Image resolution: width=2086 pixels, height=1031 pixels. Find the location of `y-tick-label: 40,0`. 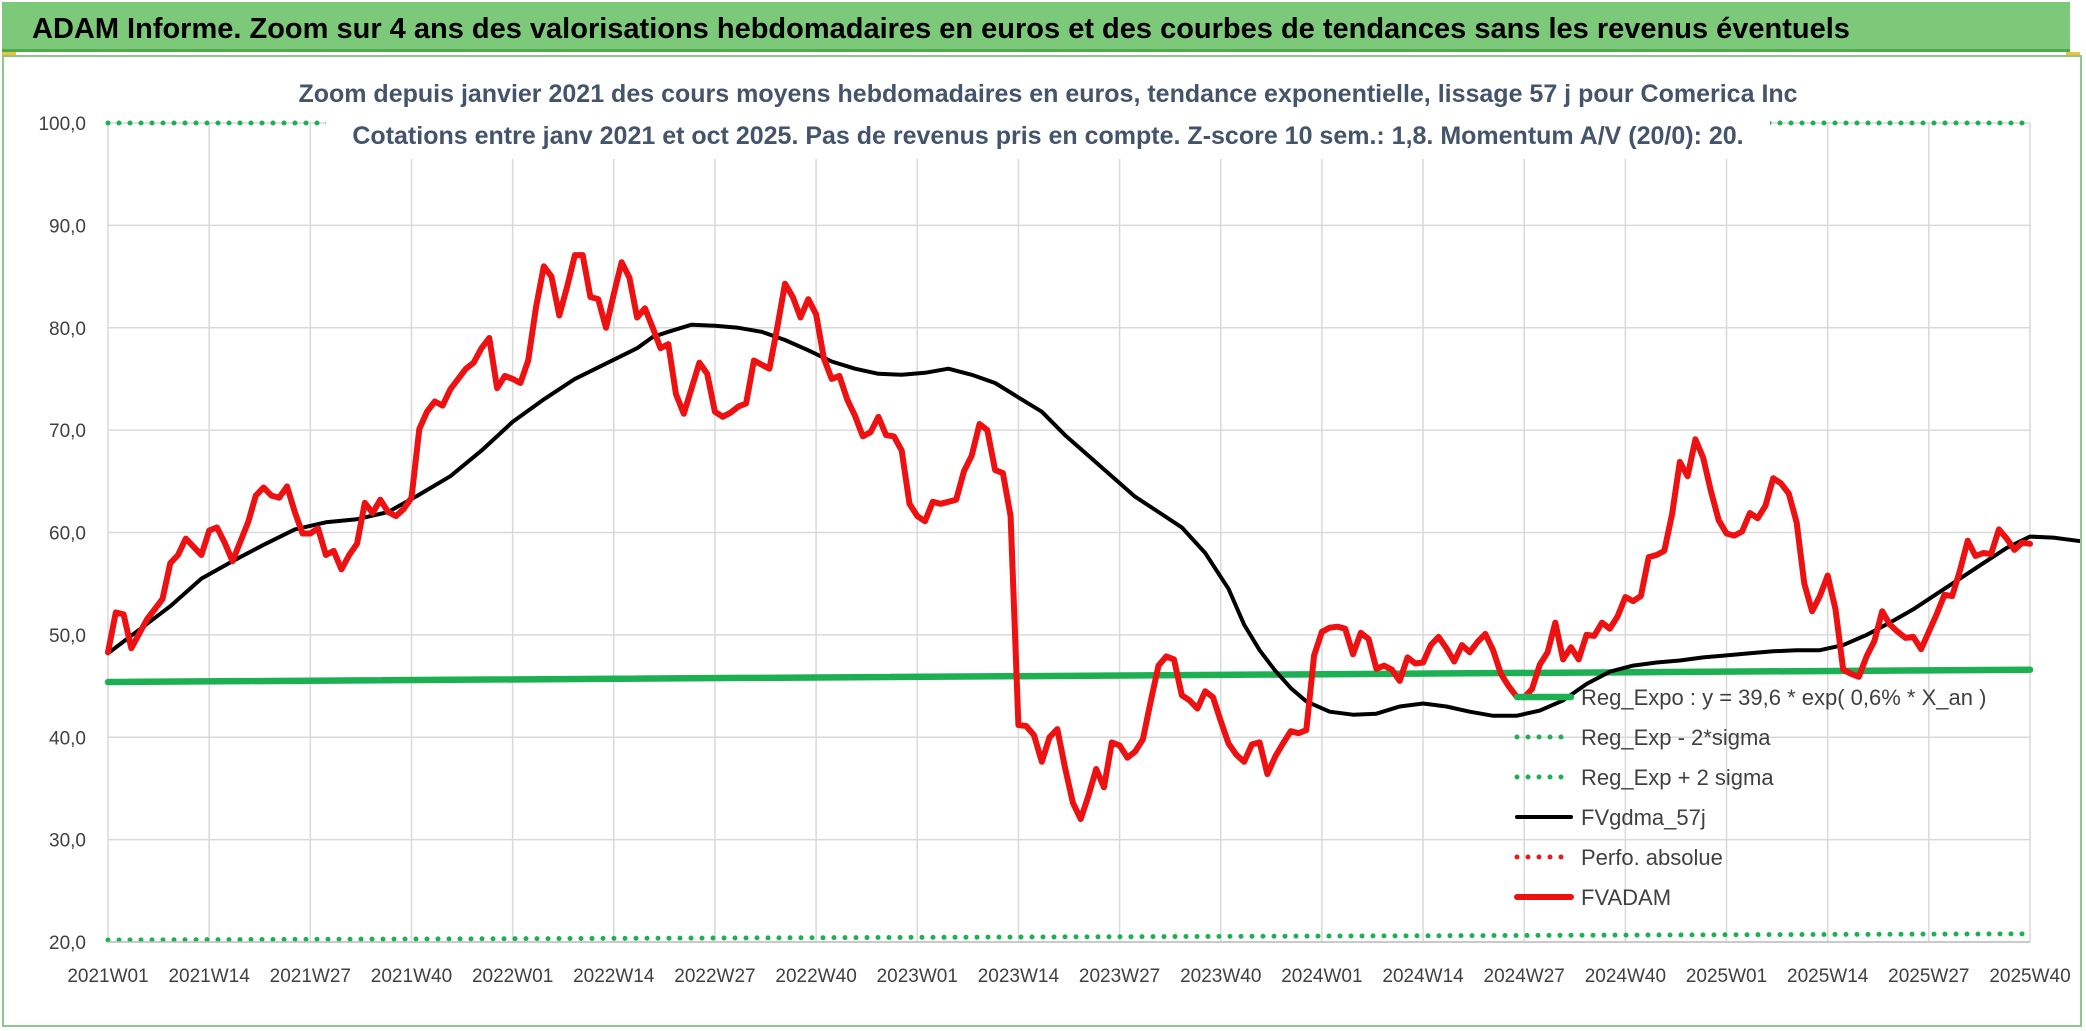

y-tick-label: 40,0 is located at coordinates (67, 738).